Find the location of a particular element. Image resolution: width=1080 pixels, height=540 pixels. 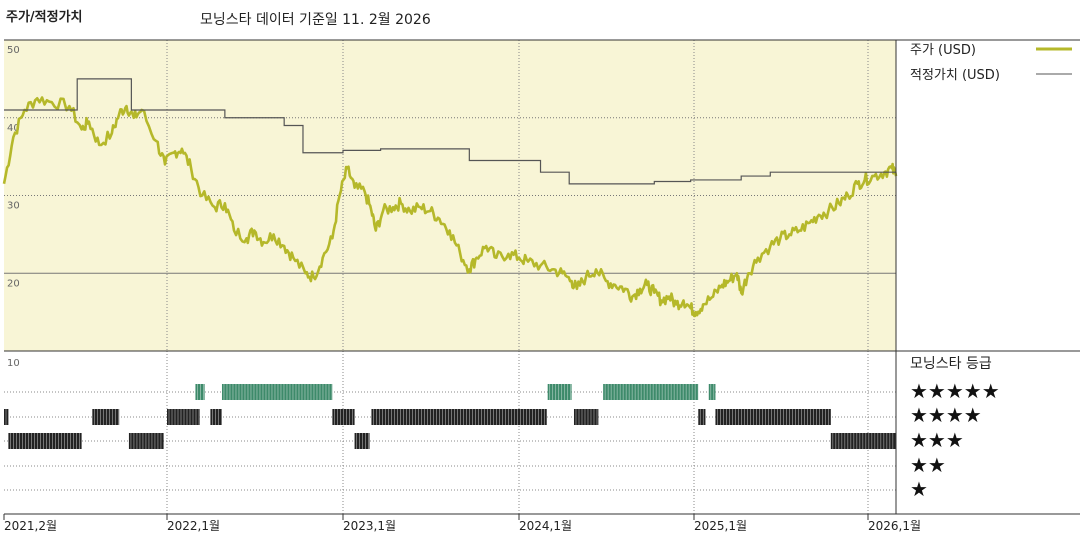

x-tick-label: 2026,1월 is located at coordinates (894, 526).